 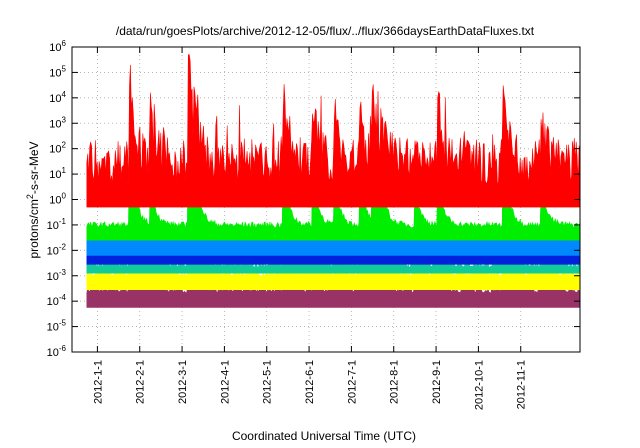 I want to click on x-tick-label-0: 2012-1-1, so click(x=98, y=382).